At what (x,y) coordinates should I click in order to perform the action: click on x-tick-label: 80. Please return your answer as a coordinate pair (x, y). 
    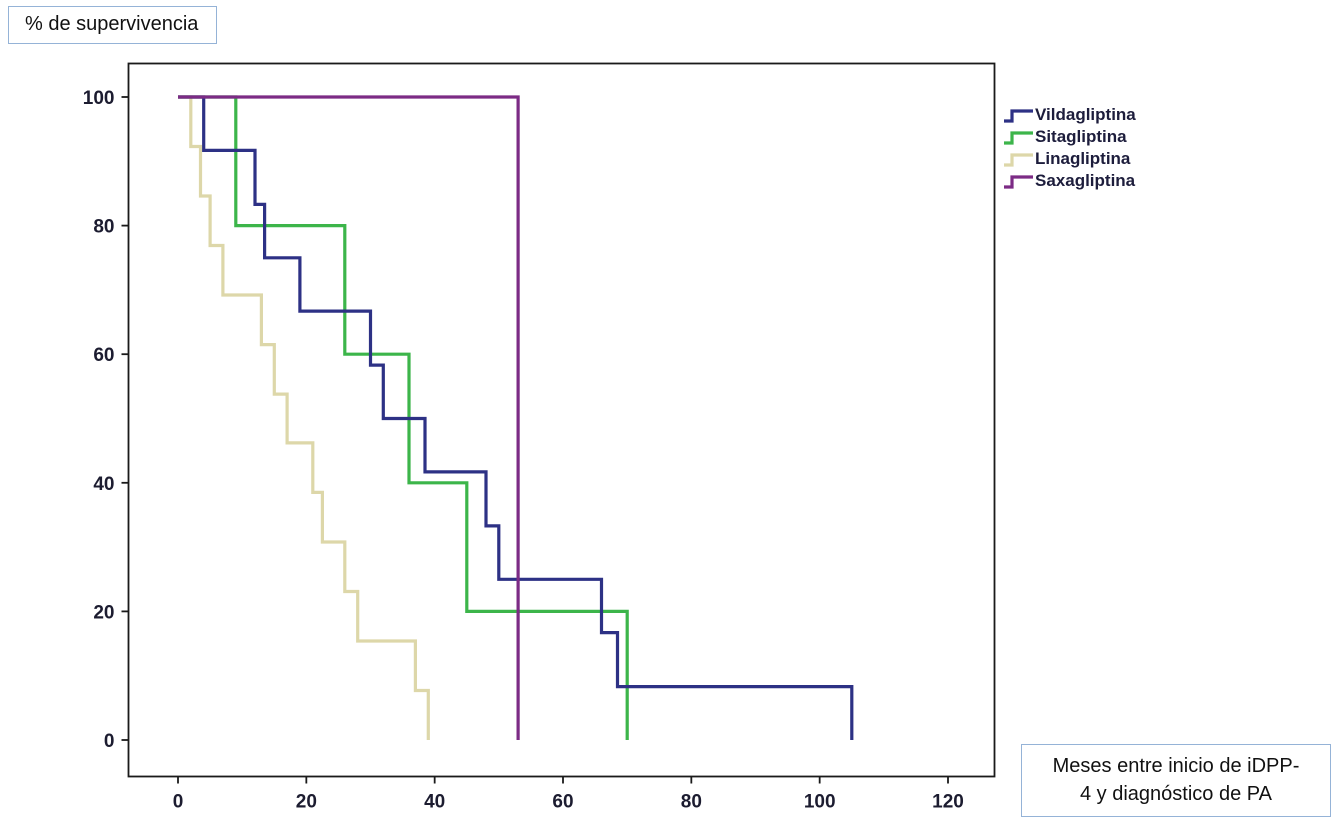
    Looking at the image, I should click on (691, 802).